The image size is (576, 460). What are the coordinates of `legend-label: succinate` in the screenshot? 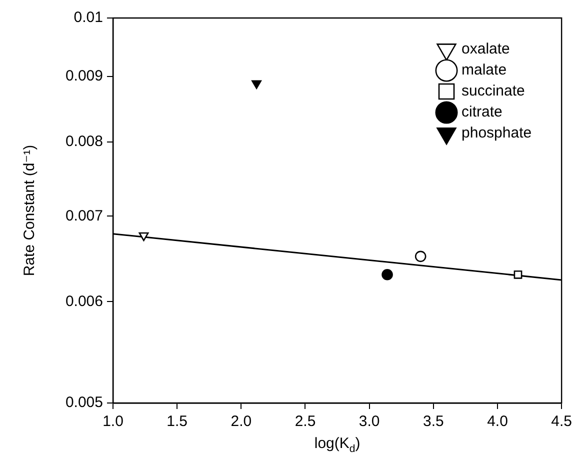 It's located at (493, 91).